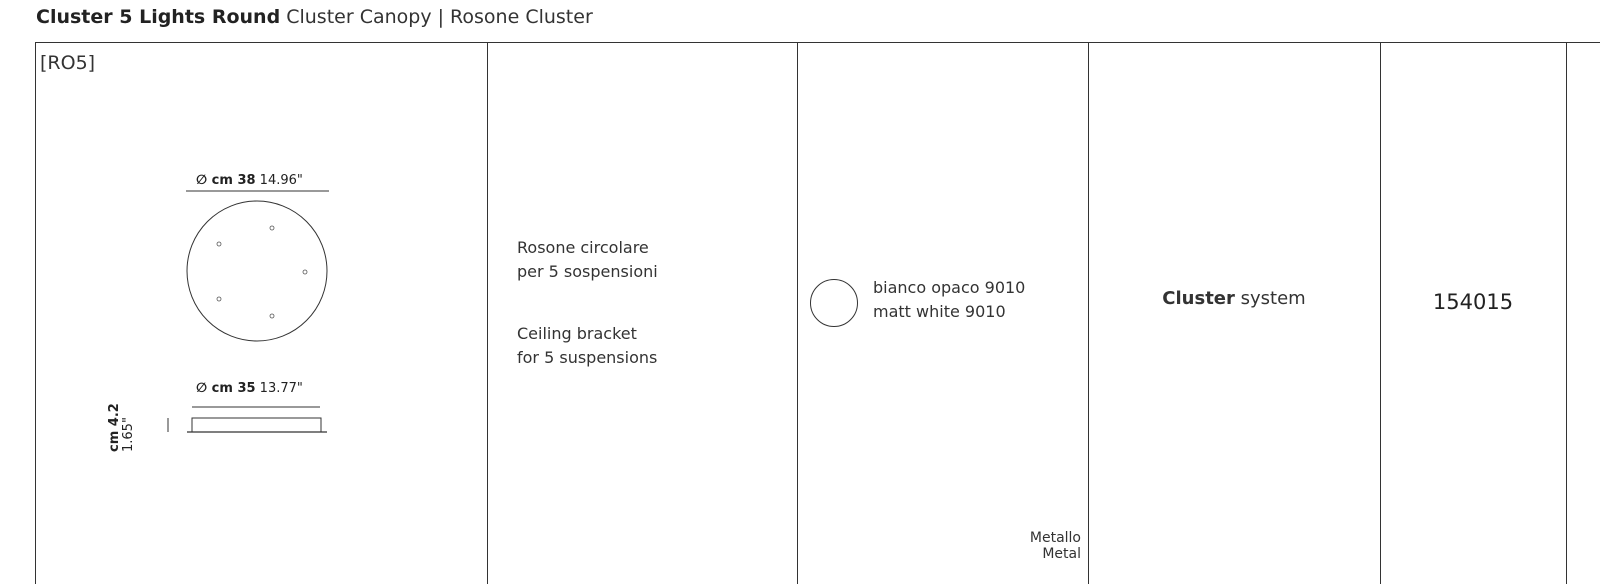 Image resolution: width=1600 pixels, height=584 pixels. I want to click on description-english: Ceiling bracket for 5 suspensions, so click(587, 345).